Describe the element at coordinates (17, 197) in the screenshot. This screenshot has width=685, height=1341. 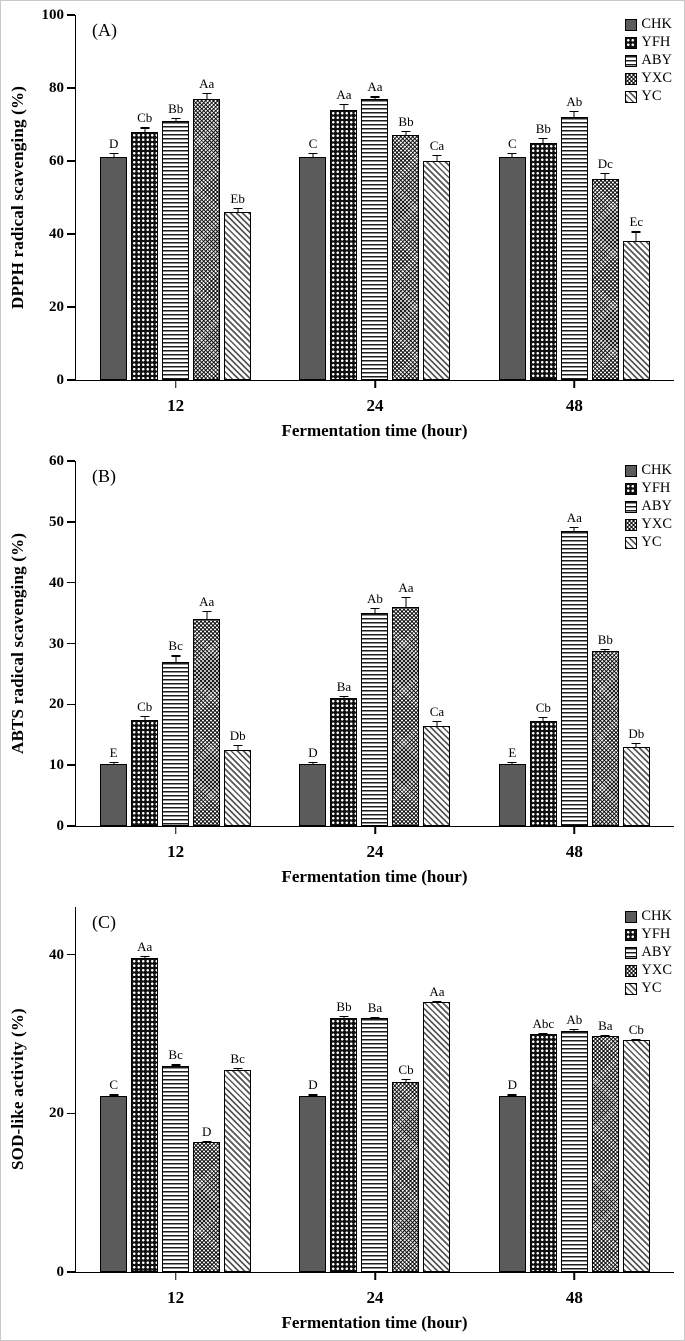
I see `y-axis-title: DPPH radical scavenging (%)` at that location.